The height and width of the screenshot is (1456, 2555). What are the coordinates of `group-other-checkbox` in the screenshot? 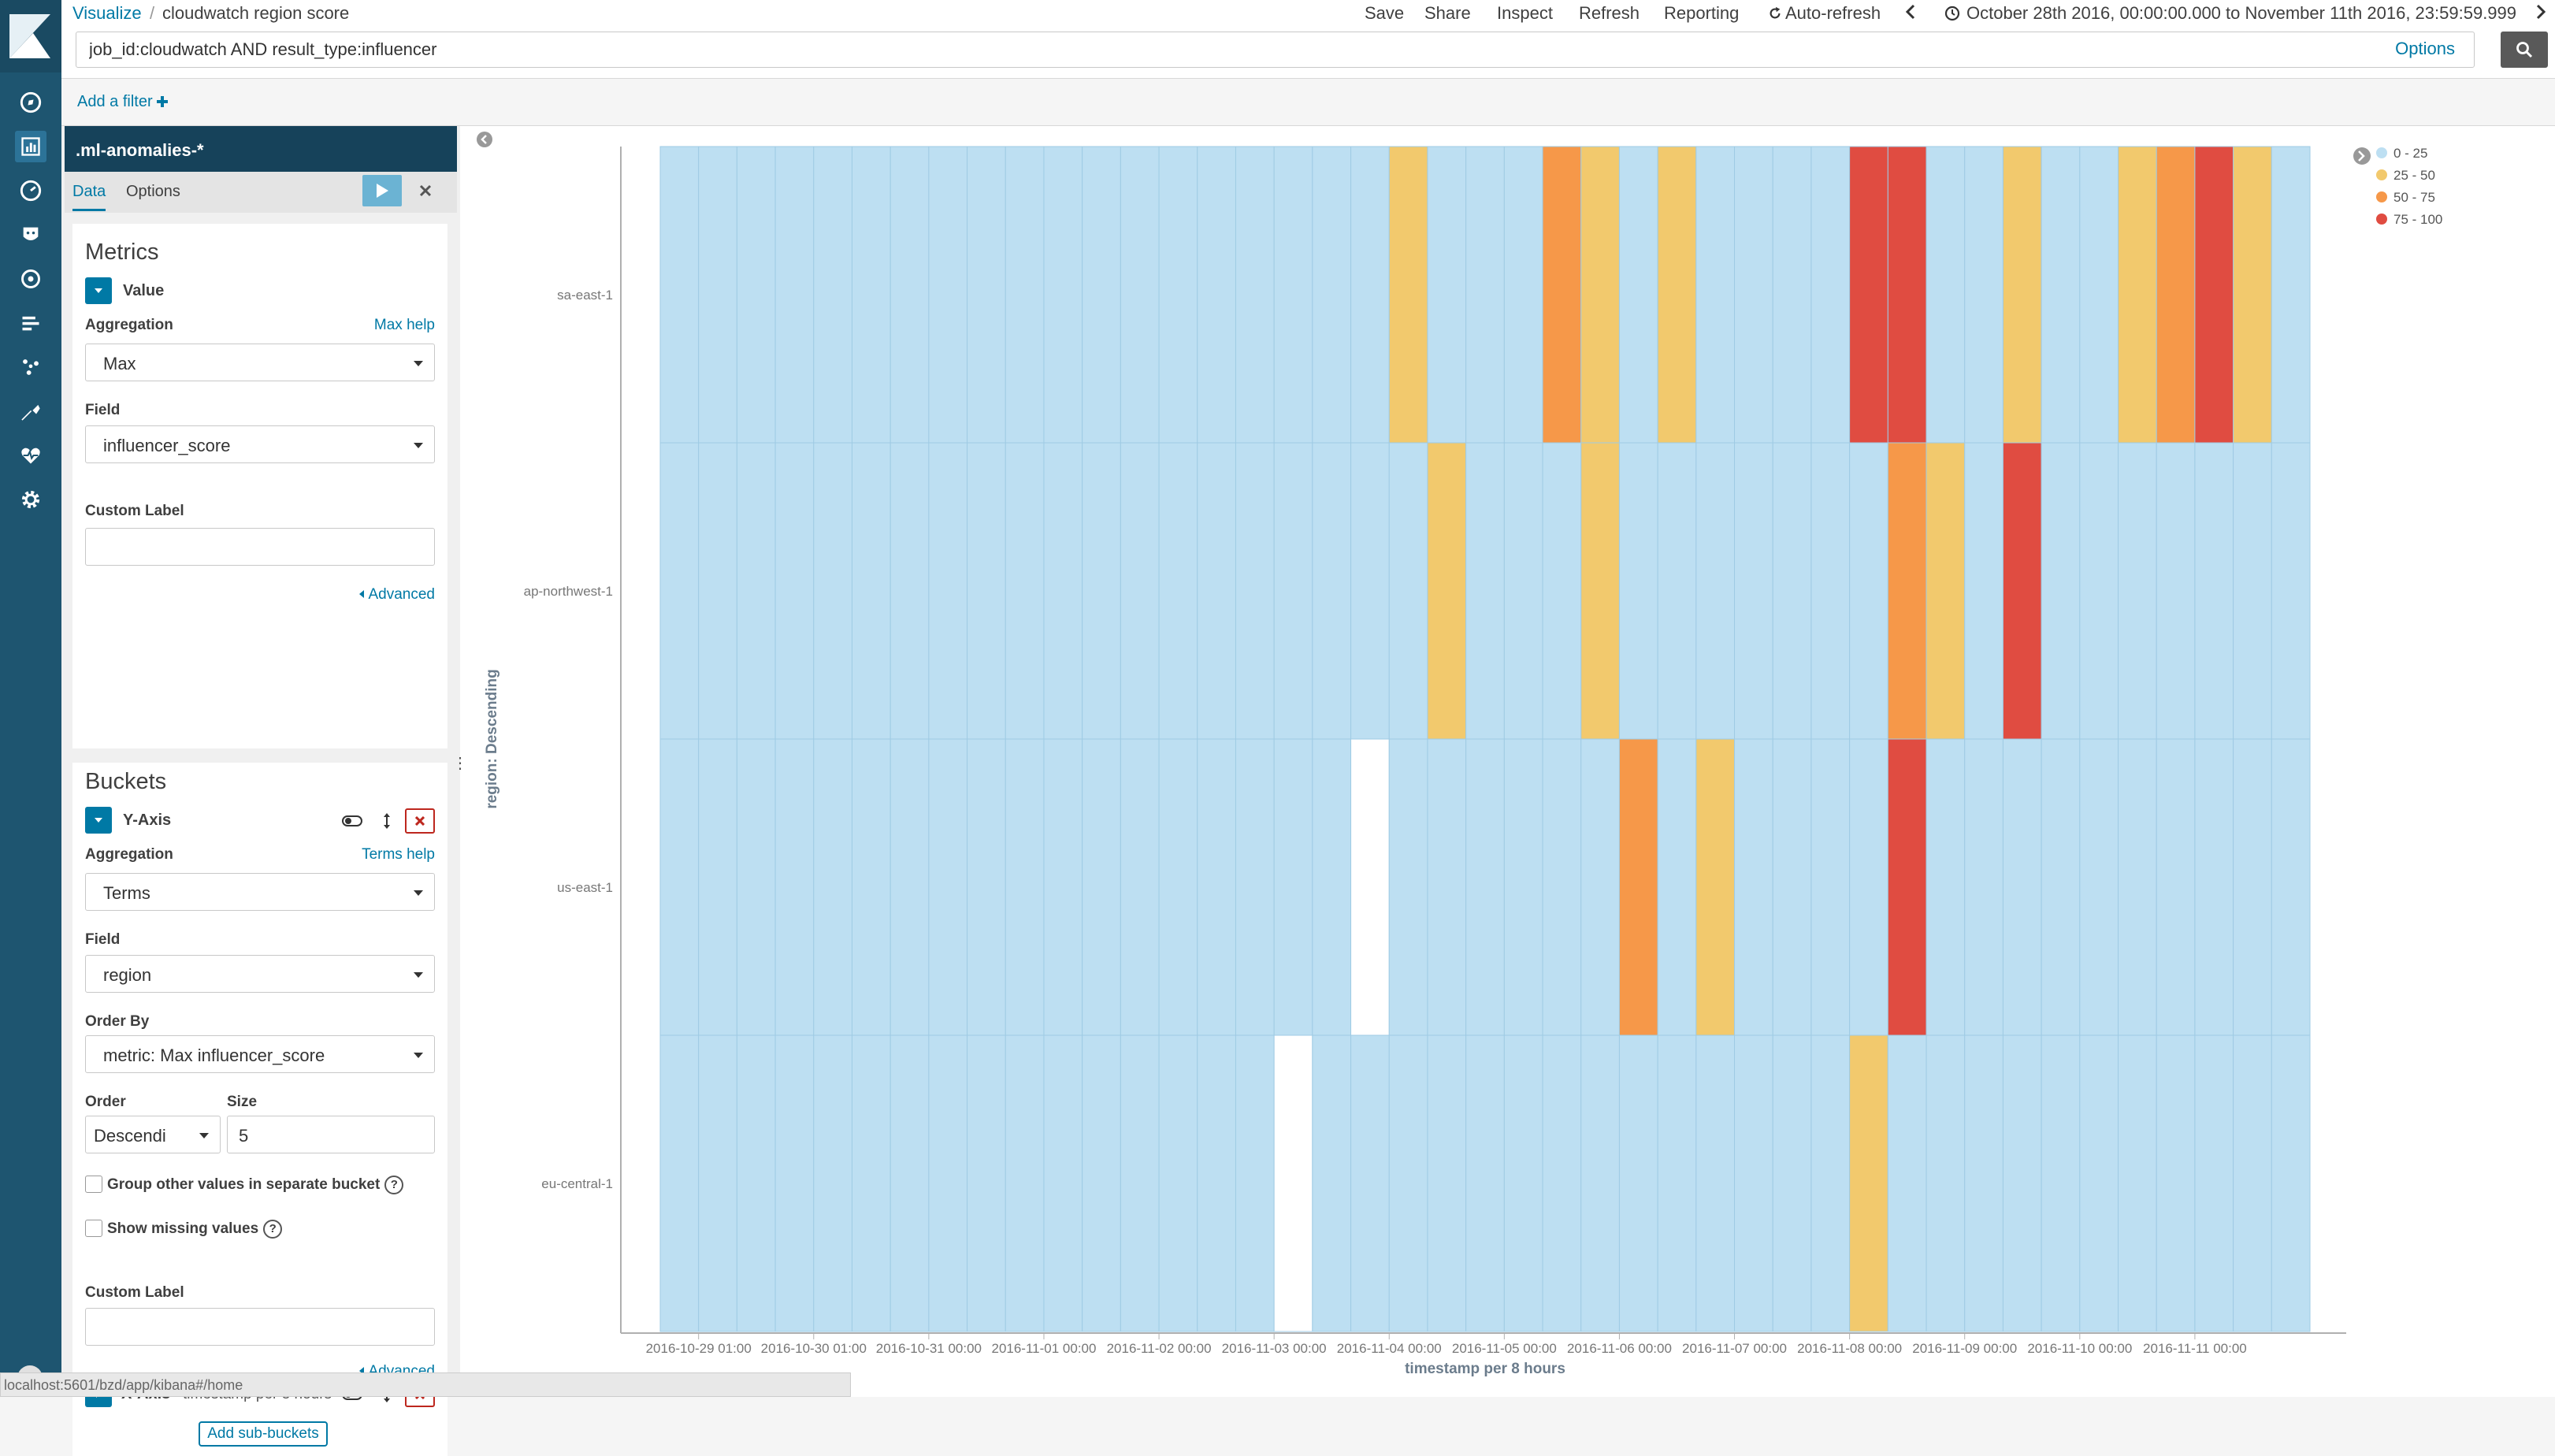 It's located at (93, 1184).